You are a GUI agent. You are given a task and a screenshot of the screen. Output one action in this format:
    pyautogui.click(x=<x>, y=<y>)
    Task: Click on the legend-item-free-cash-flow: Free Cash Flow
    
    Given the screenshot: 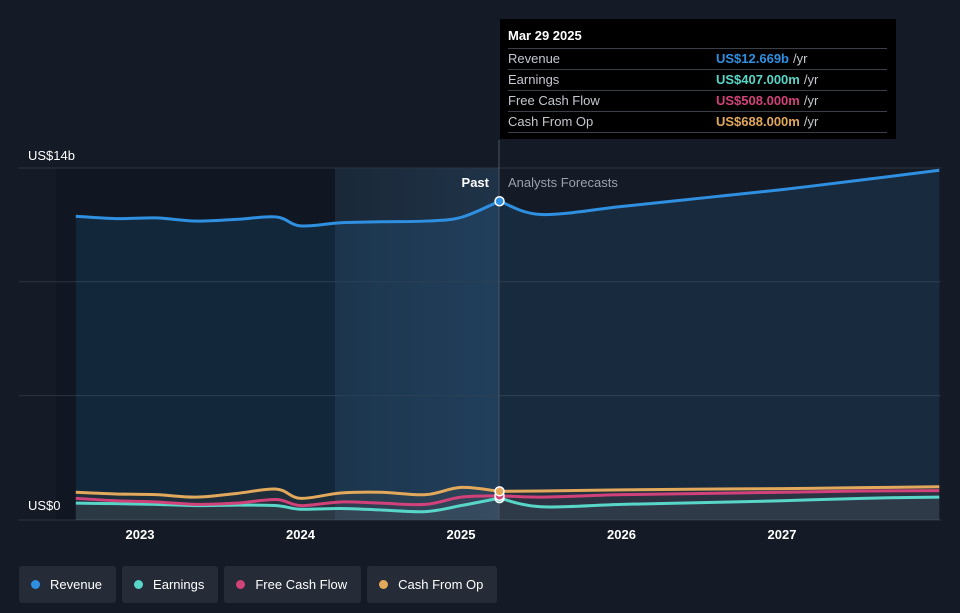 What is the action you would take?
    pyautogui.click(x=293, y=584)
    